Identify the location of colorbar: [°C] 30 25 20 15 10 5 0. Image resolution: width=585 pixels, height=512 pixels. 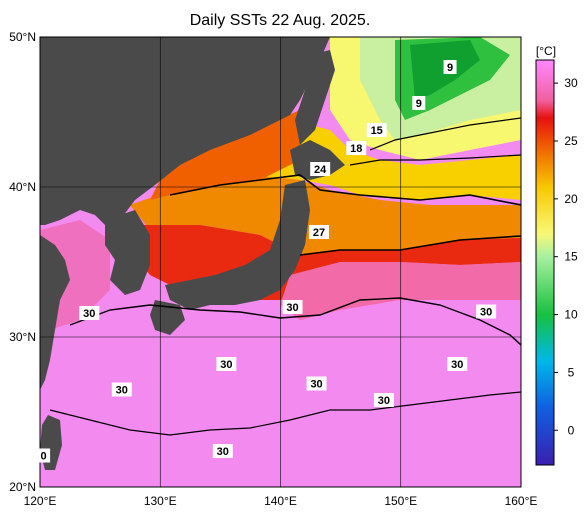
(556, 255).